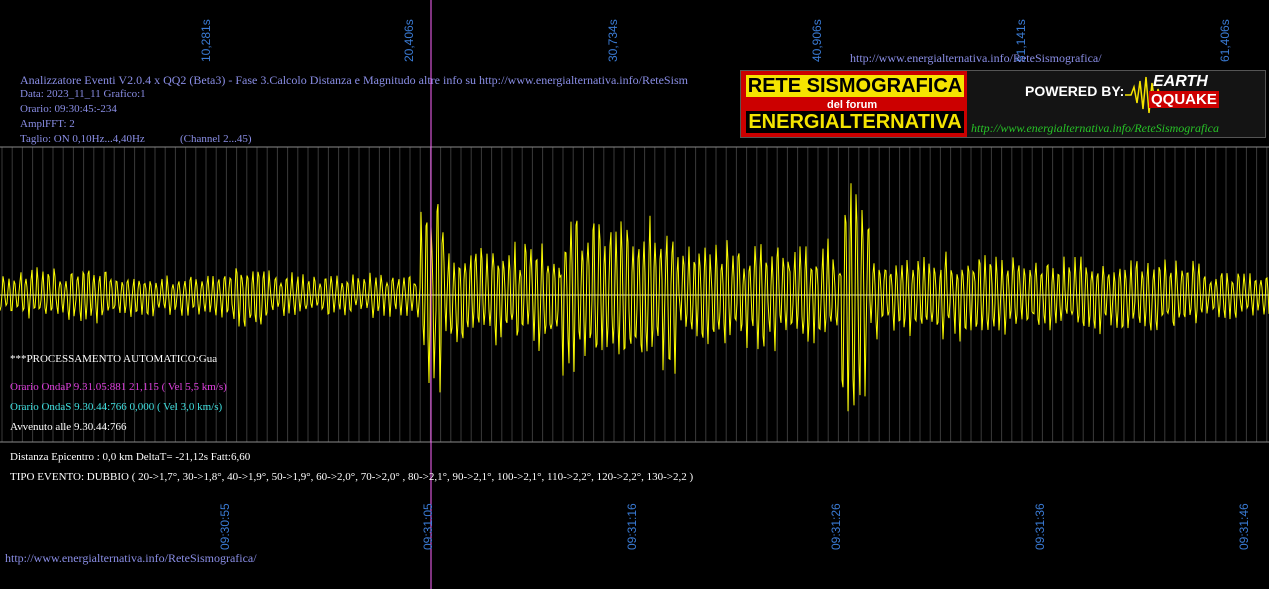 The height and width of the screenshot is (589, 1269). What do you see at coordinates (1040, 526) in the screenshot?
I see `bottom-axis-label-5: 09:31:36` at bounding box center [1040, 526].